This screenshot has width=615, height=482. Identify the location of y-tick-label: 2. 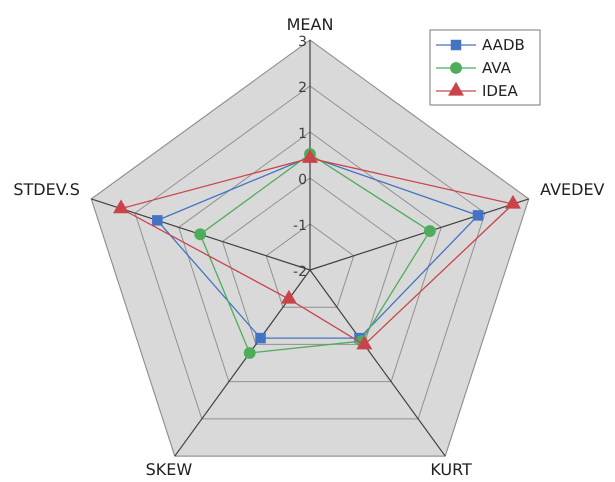
(302, 88).